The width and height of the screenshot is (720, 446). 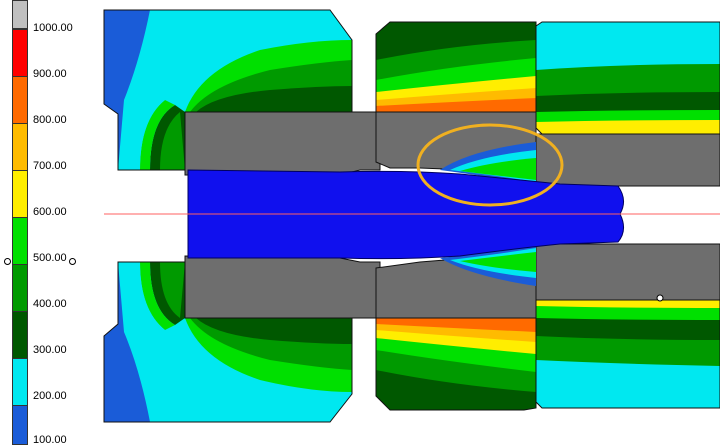 What do you see at coordinates (50, 212) in the screenshot?
I see `legend-tick-label: 600.00` at bounding box center [50, 212].